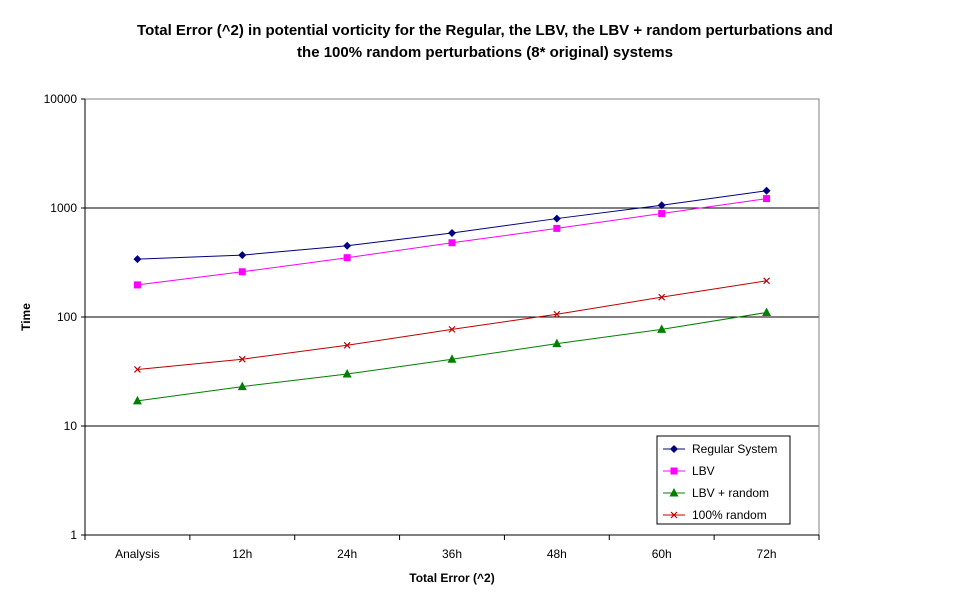 The height and width of the screenshot is (604, 970). Describe the element at coordinates (557, 554) in the screenshot. I see `x-tick-label: 48h` at that location.